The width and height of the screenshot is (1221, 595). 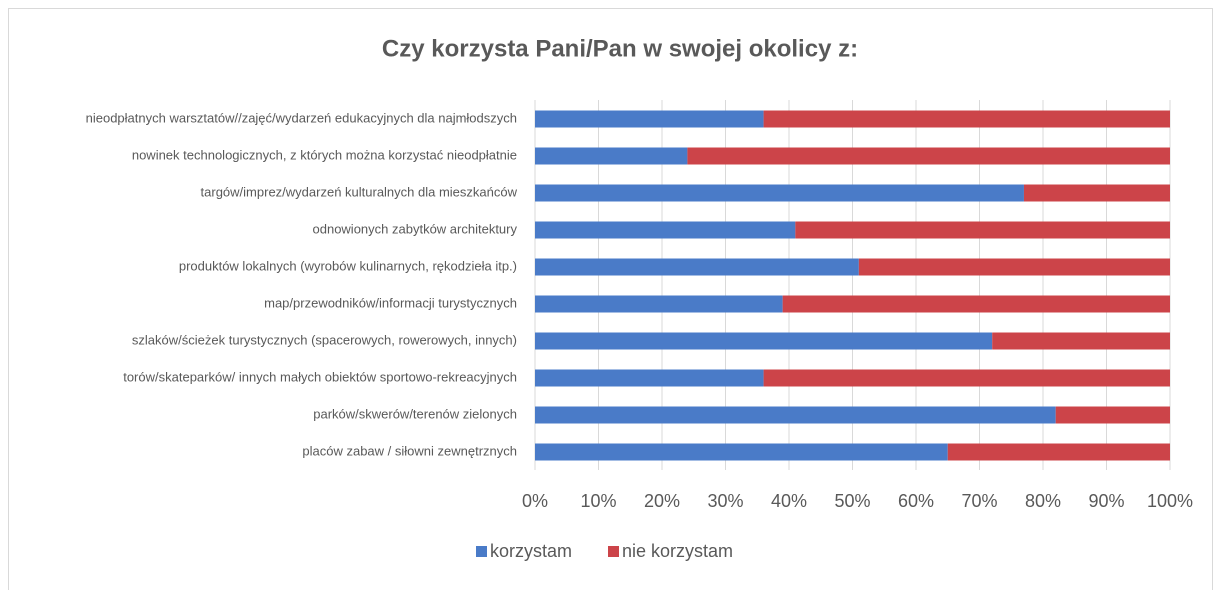 What do you see at coordinates (415, 413) in the screenshot?
I see `y-tick-label: parków/skwerów/terenów zielonych` at bounding box center [415, 413].